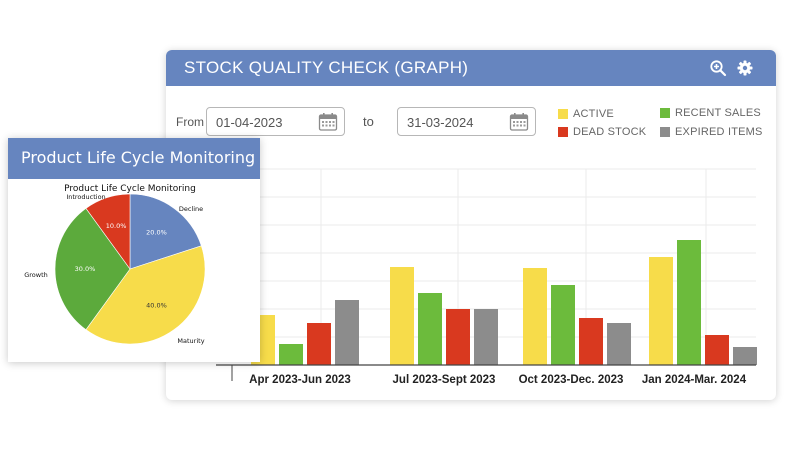 The width and height of the screenshot is (786, 463). Describe the element at coordinates (85, 269) in the screenshot. I see `pie-pct-label: 30.0%` at that location.